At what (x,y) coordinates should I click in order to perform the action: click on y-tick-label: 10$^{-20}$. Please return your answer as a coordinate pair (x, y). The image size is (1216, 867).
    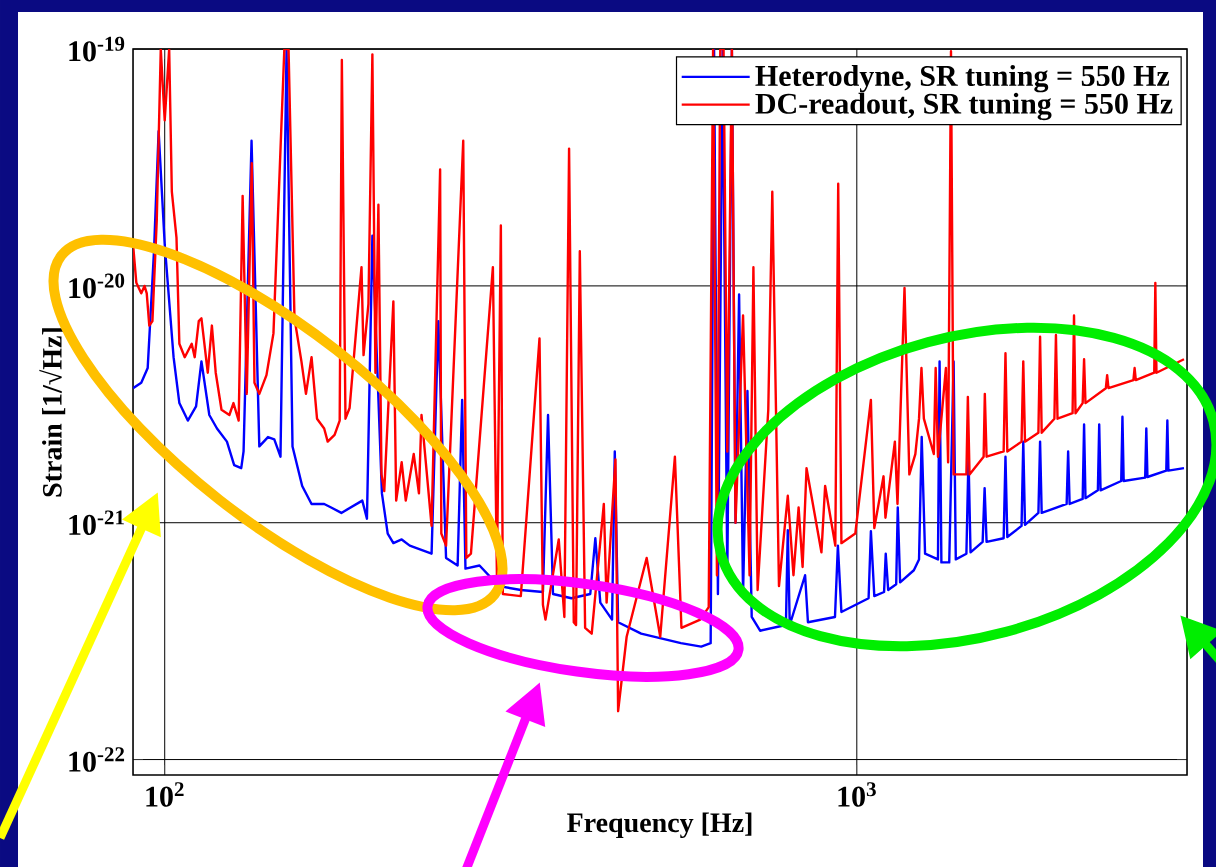
    Looking at the image, I should click on (97, 286).